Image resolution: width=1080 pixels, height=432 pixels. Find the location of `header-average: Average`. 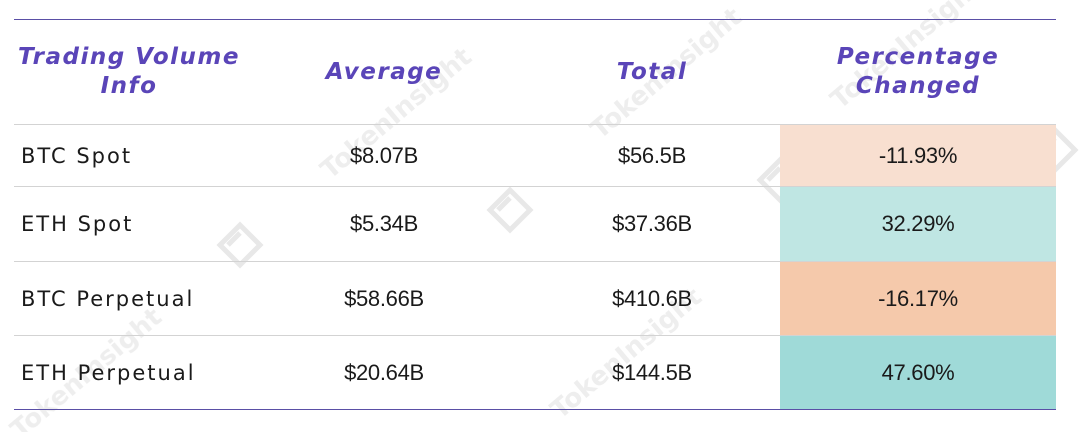

header-average: Average is located at coordinates (384, 72).